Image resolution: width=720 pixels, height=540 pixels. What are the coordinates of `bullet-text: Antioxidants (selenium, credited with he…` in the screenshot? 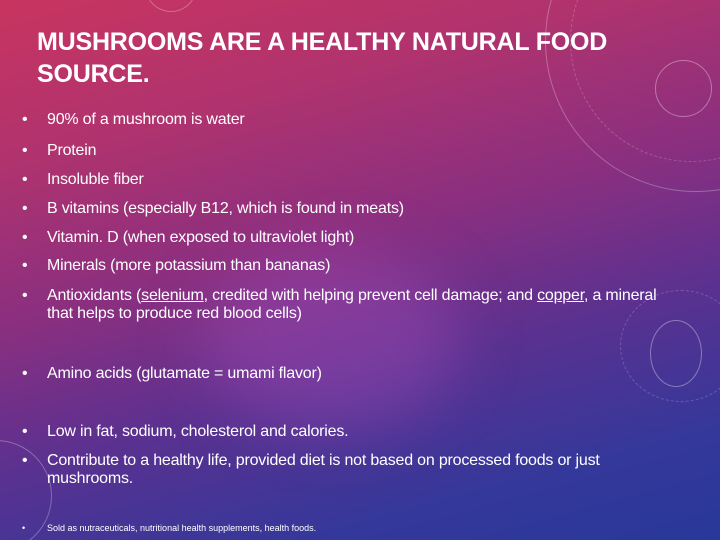 It's located at (357, 305).